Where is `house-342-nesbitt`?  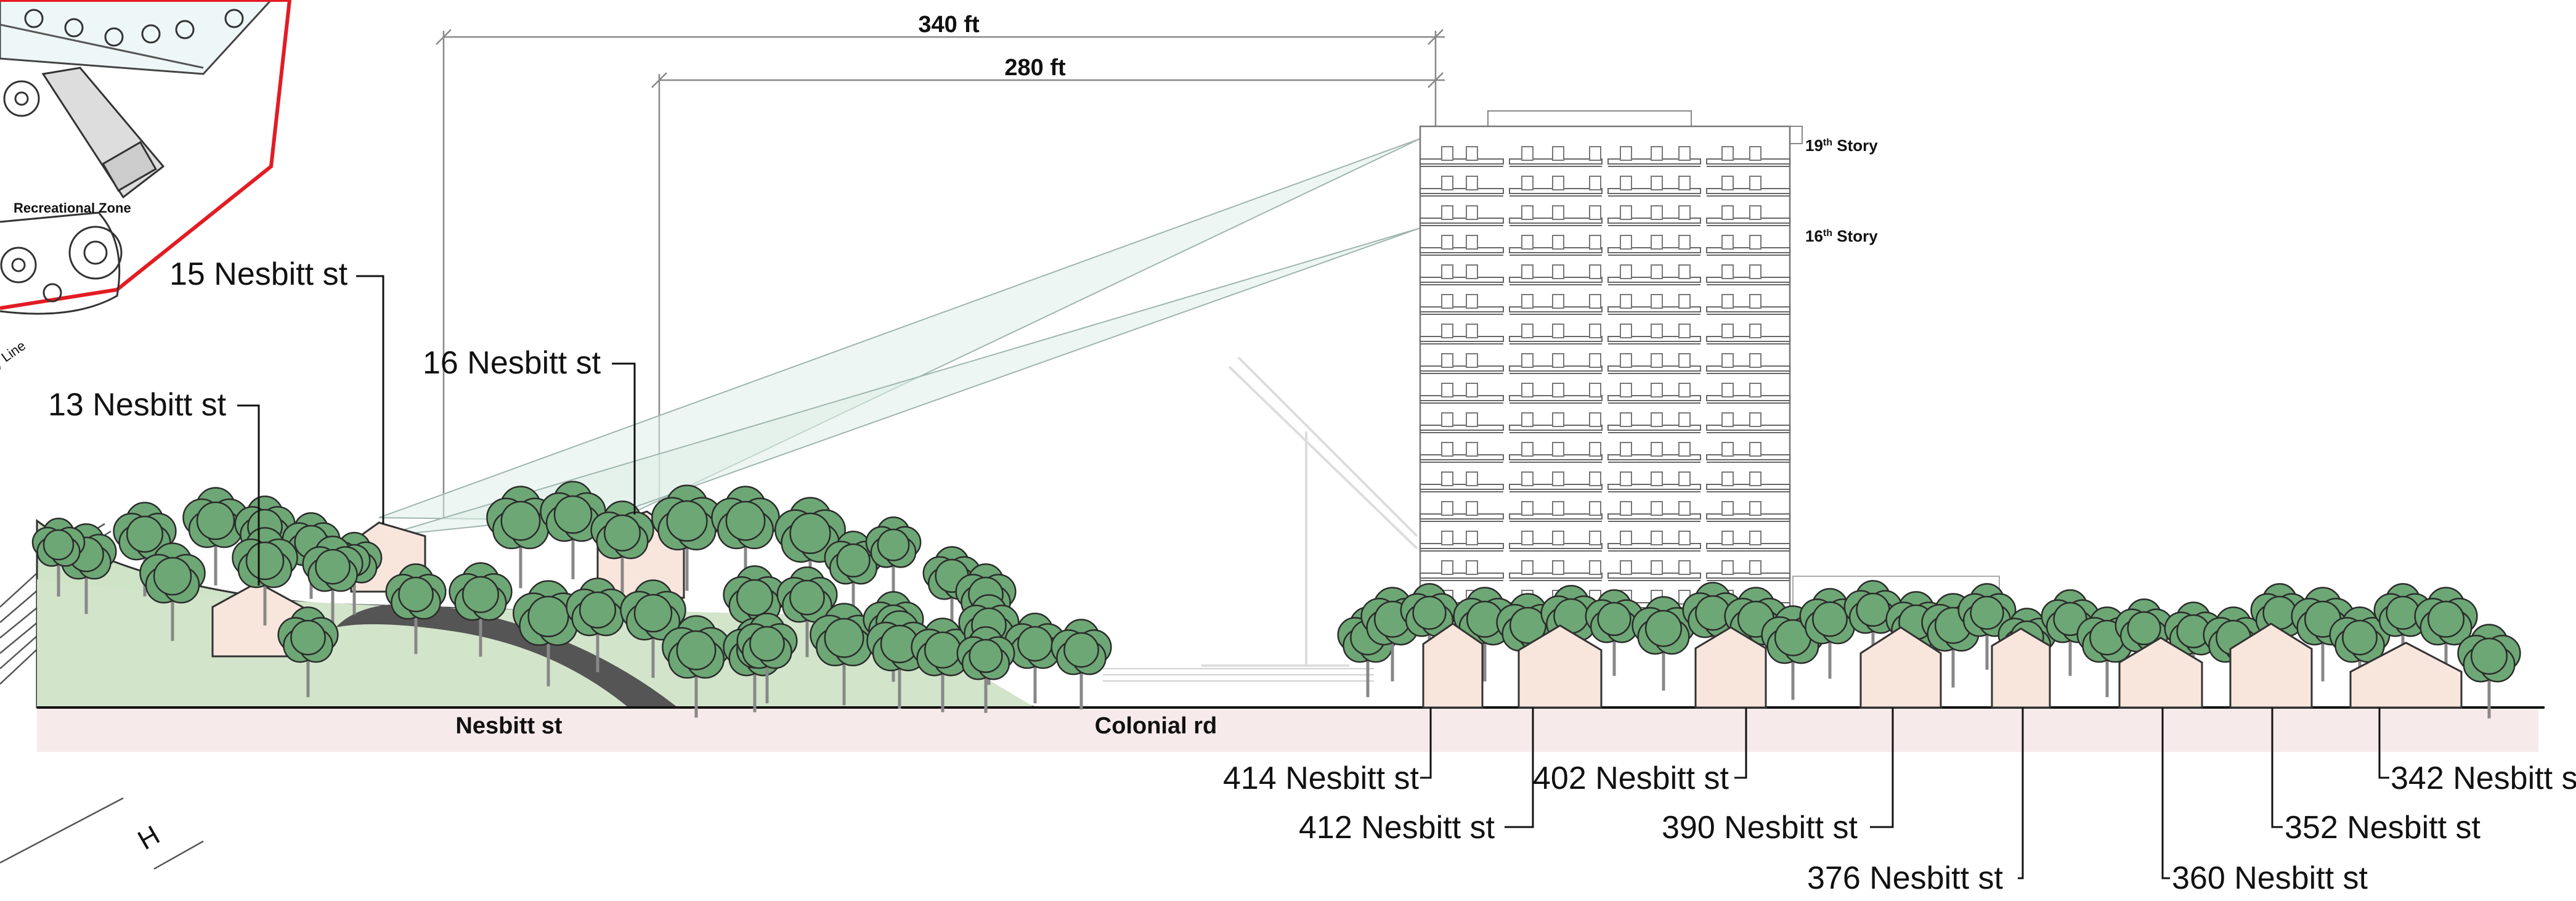 house-342-nesbitt is located at coordinates (2406, 676).